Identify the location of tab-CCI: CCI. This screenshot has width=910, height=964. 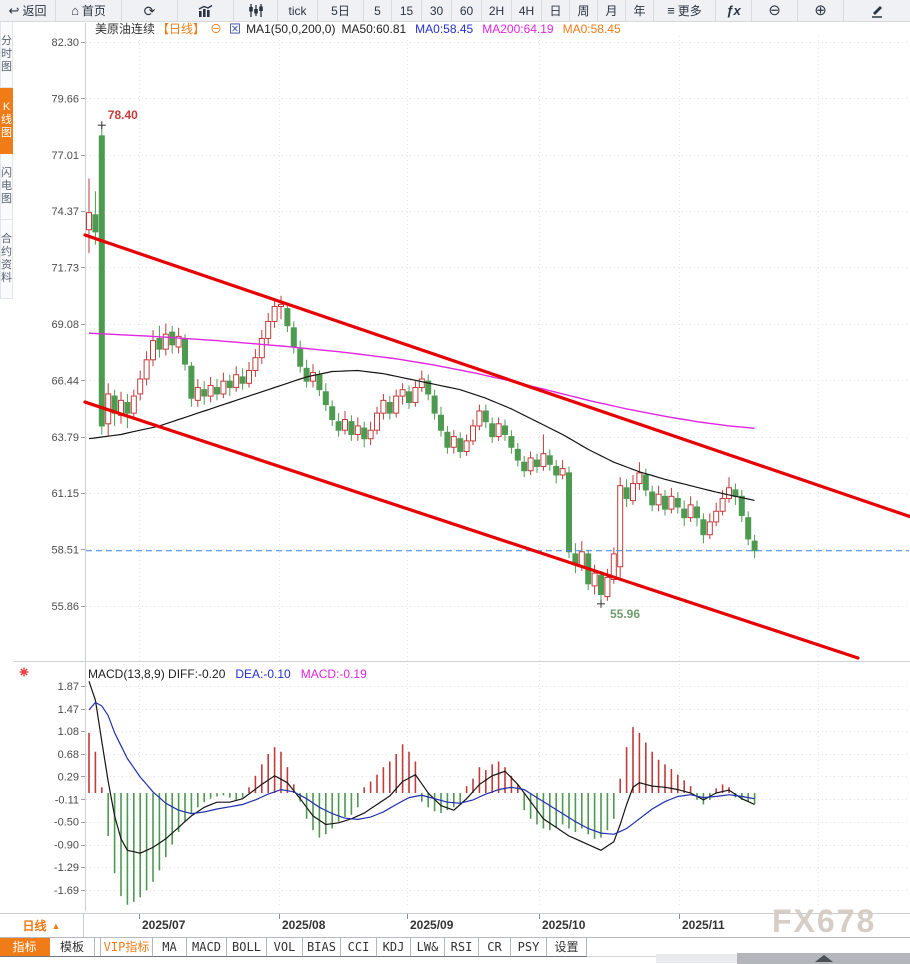
(359, 947).